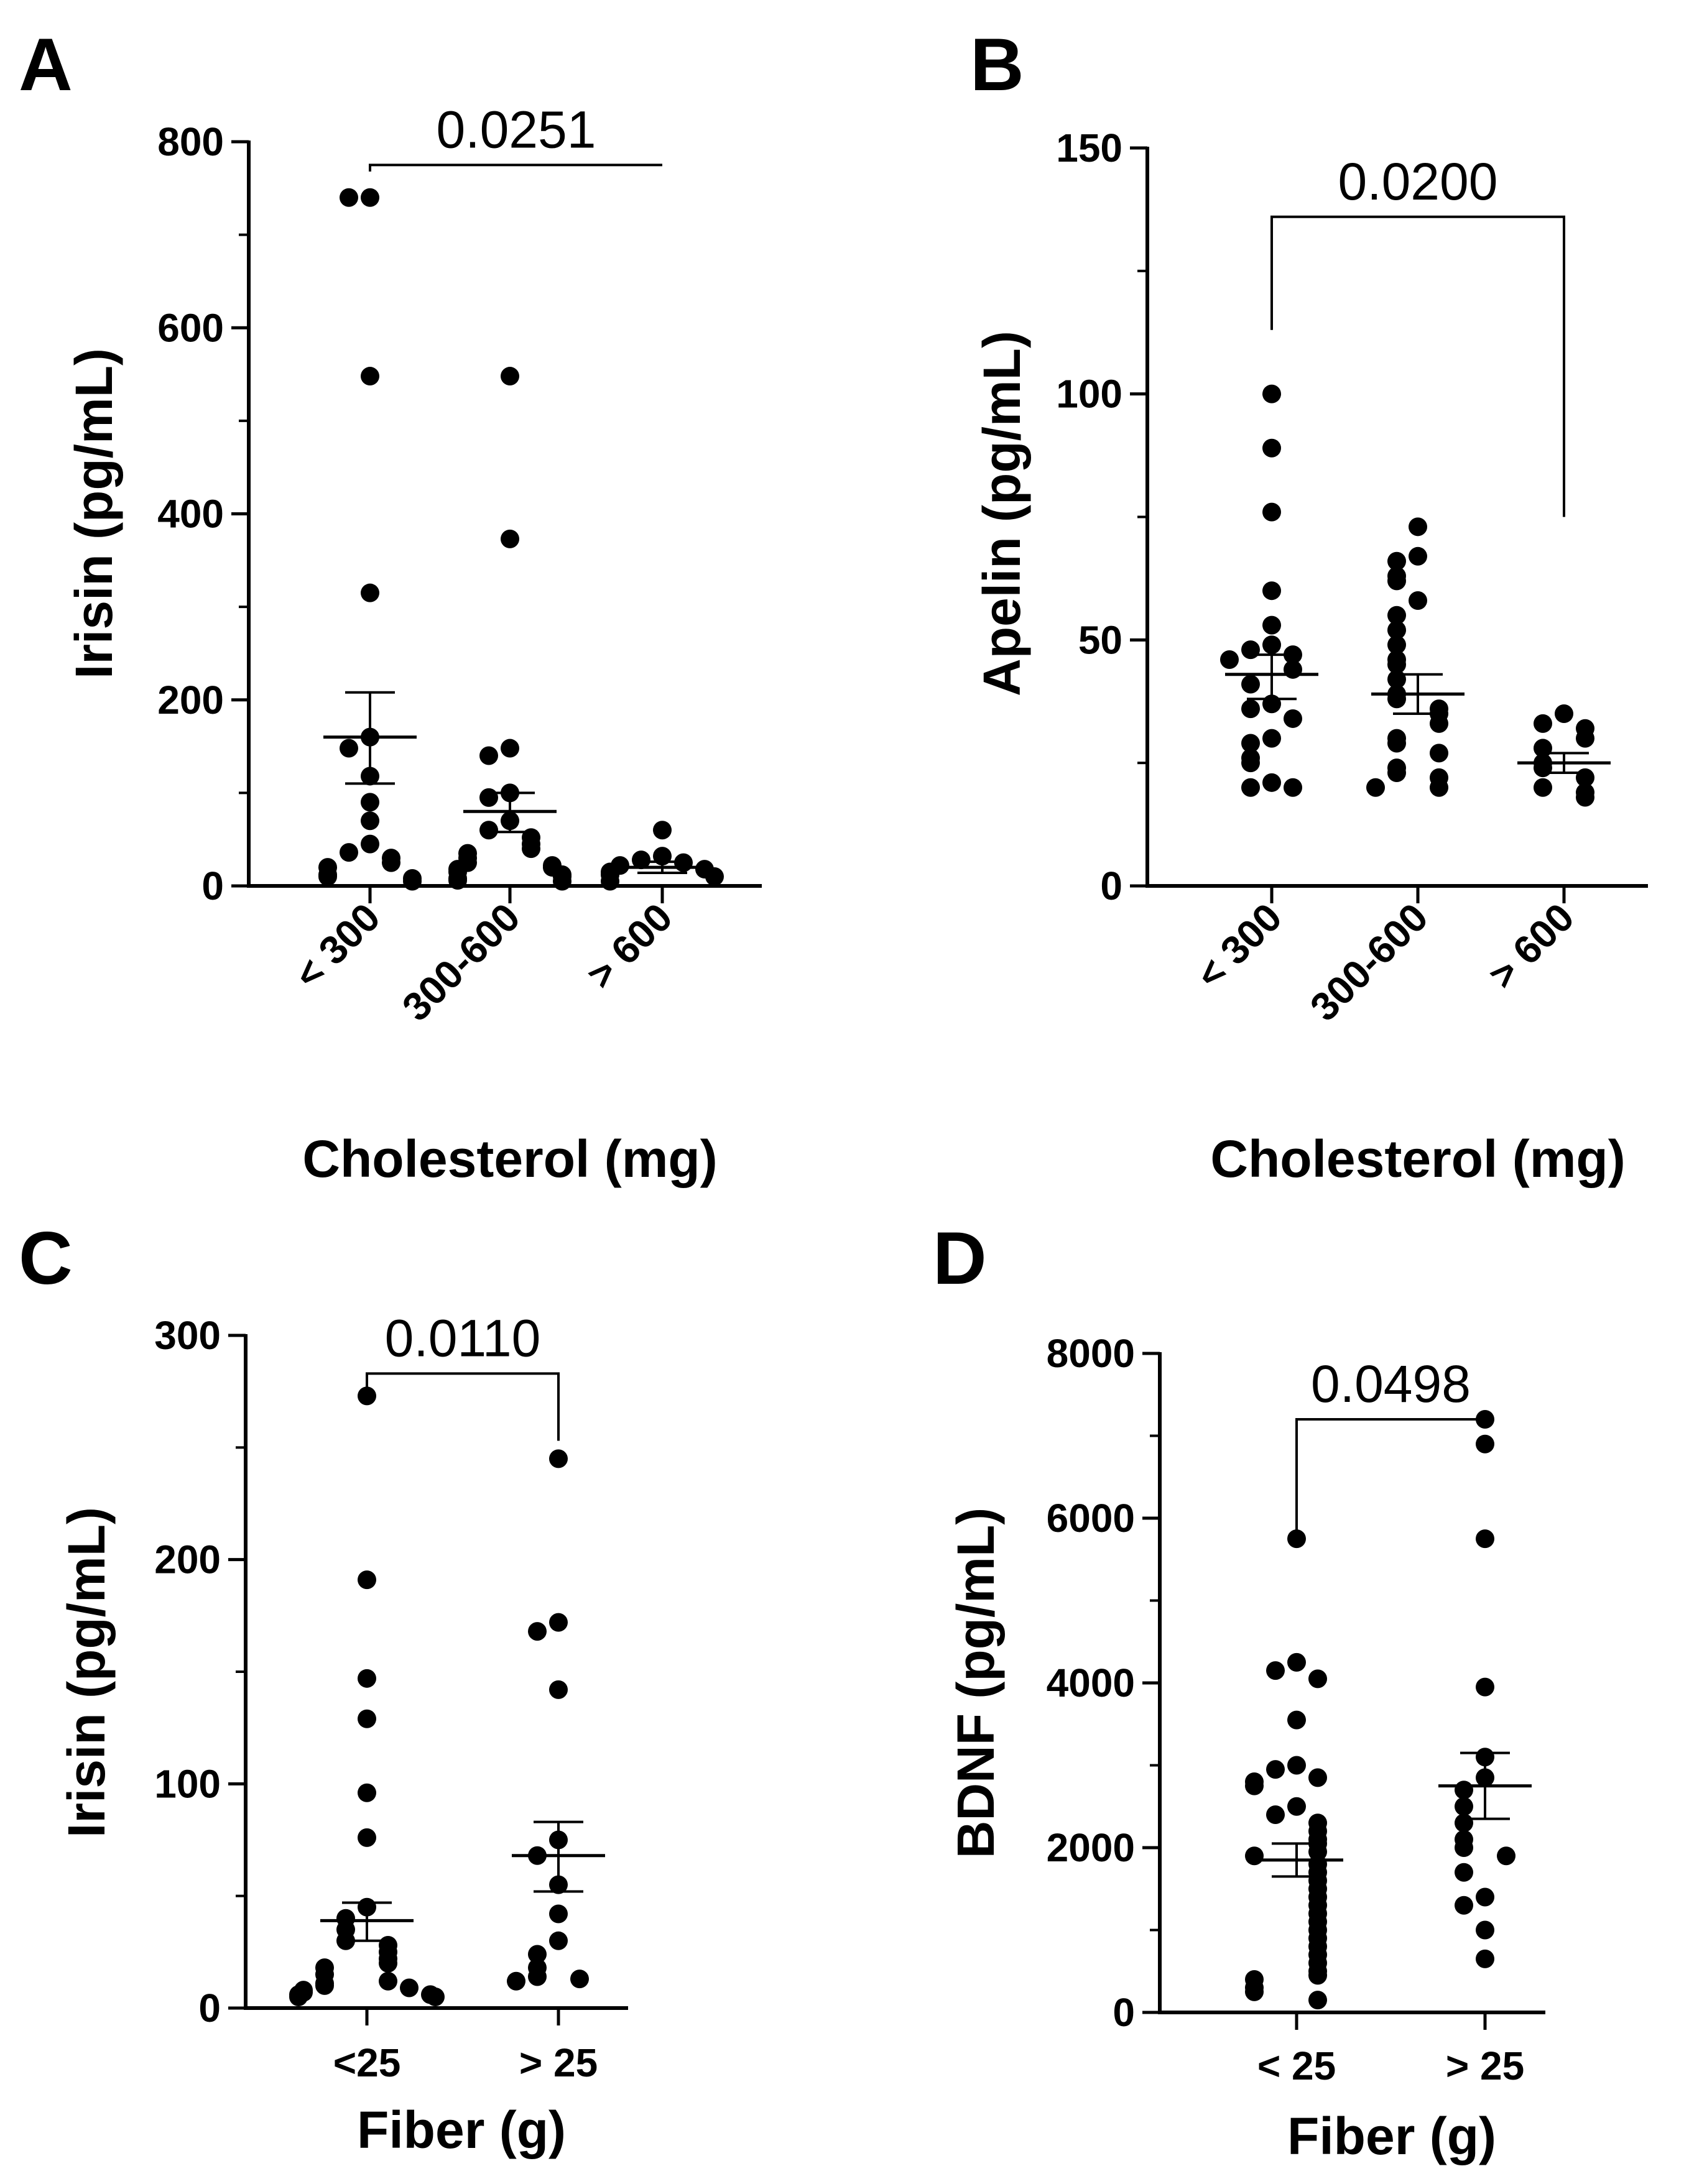 The image size is (1689, 2184). I want to click on panel-label-c: C, so click(46, 1258).